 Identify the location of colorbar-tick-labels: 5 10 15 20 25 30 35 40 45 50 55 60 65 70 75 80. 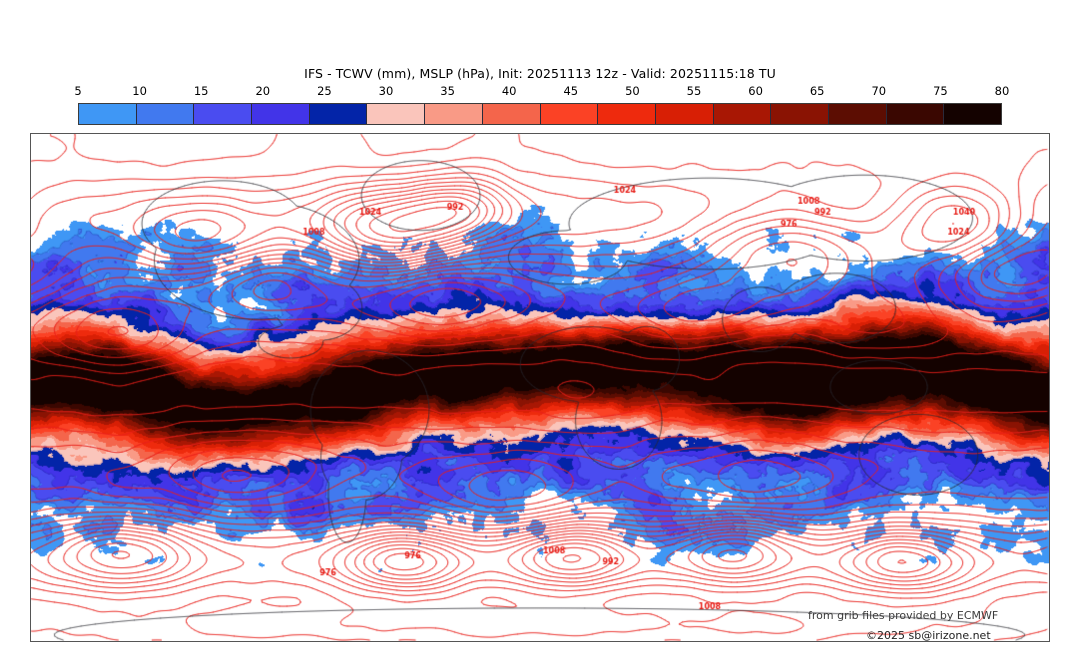
(541, 92).